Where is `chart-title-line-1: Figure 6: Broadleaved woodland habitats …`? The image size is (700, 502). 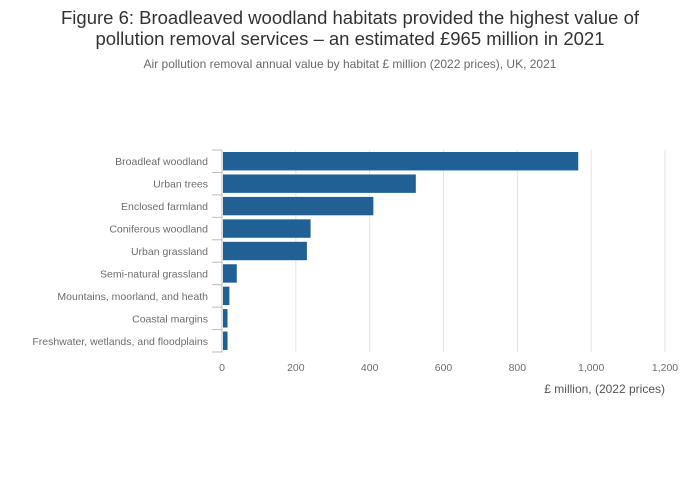 chart-title-line-1: Figure 6: Broadleaved woodland habitats … is located at coordinates (350, 17).